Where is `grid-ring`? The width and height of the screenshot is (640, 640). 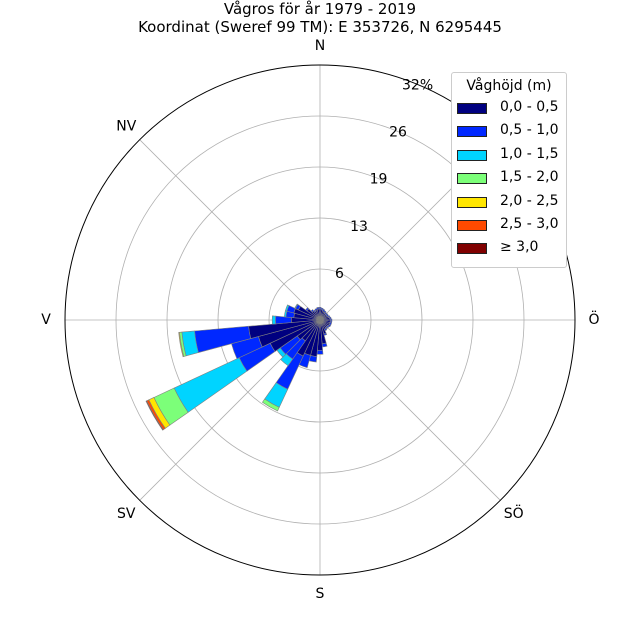
grid-ring is located at coordinates (320, 320).